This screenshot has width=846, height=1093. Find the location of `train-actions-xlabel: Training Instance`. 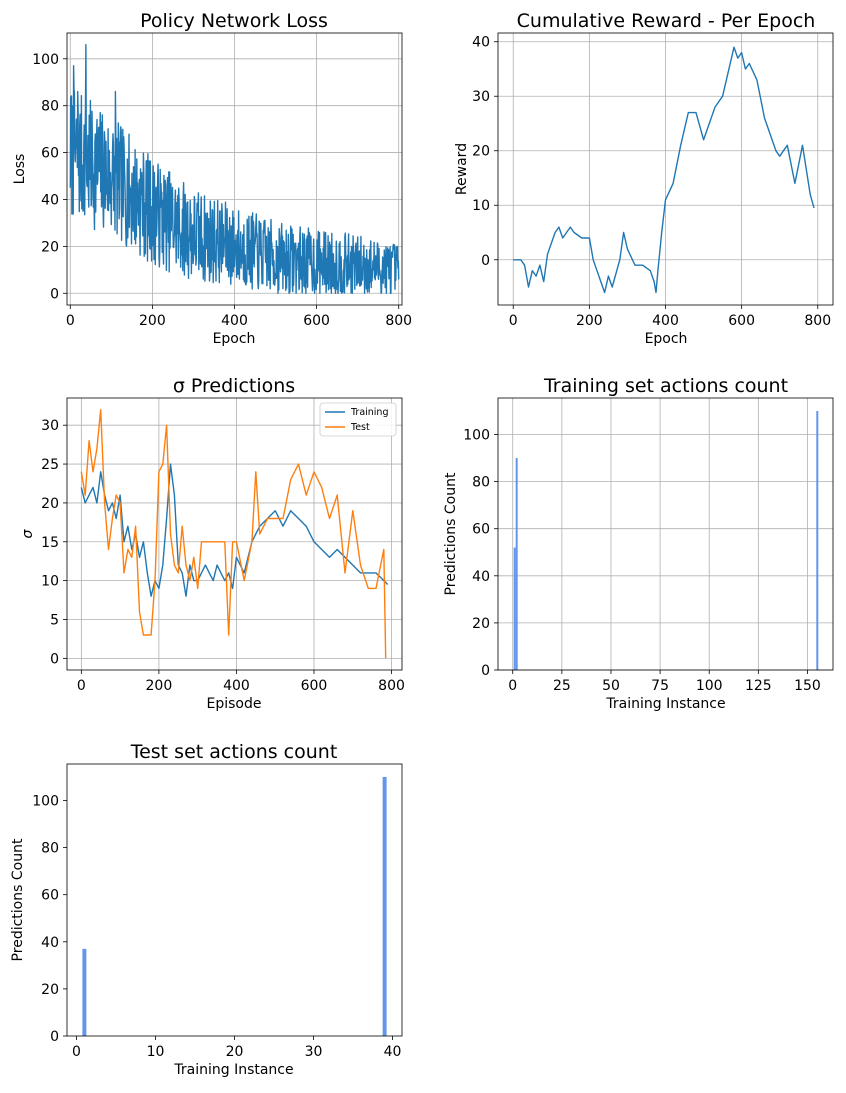

train-actions-xlabel: Training Instance is located at coordinates (665, 704).